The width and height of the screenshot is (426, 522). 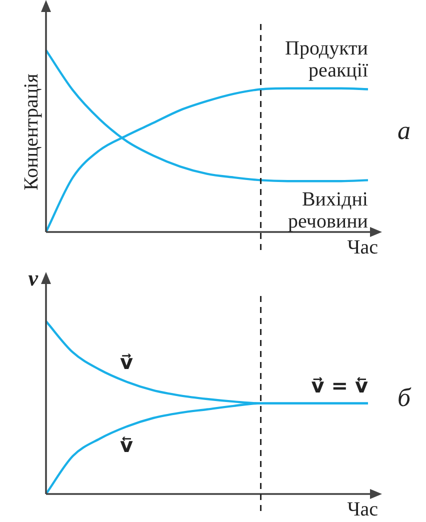 What do you see at coordinates (404, 397) in the screenshot?
I see `text: б` at bounding box center [404, 397].